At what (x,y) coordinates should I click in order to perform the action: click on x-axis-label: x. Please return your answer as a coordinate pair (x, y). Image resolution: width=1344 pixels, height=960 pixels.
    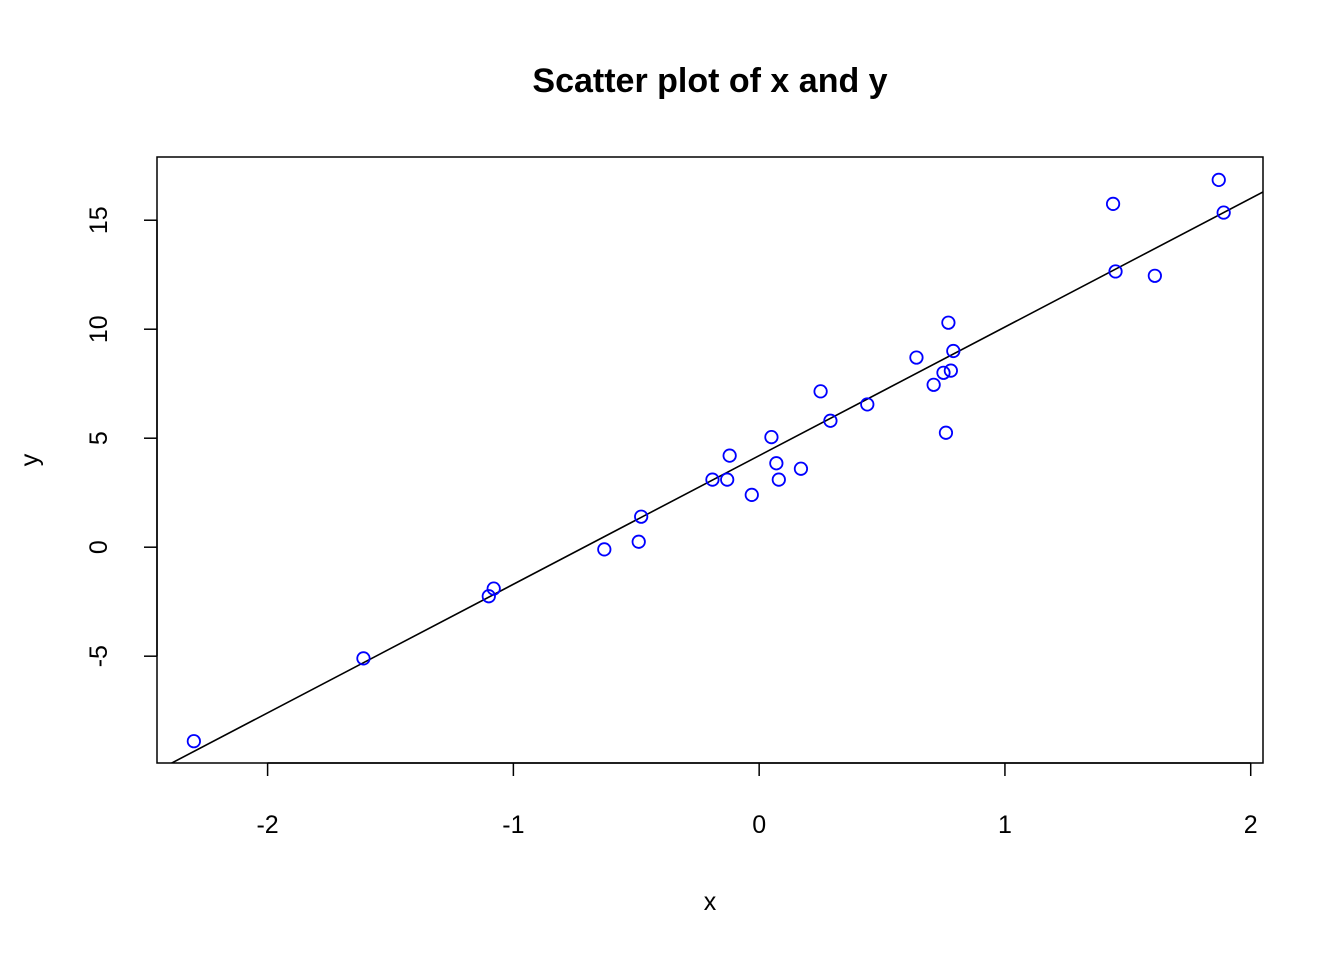
    Looking at the image, I should click on (710, 902).